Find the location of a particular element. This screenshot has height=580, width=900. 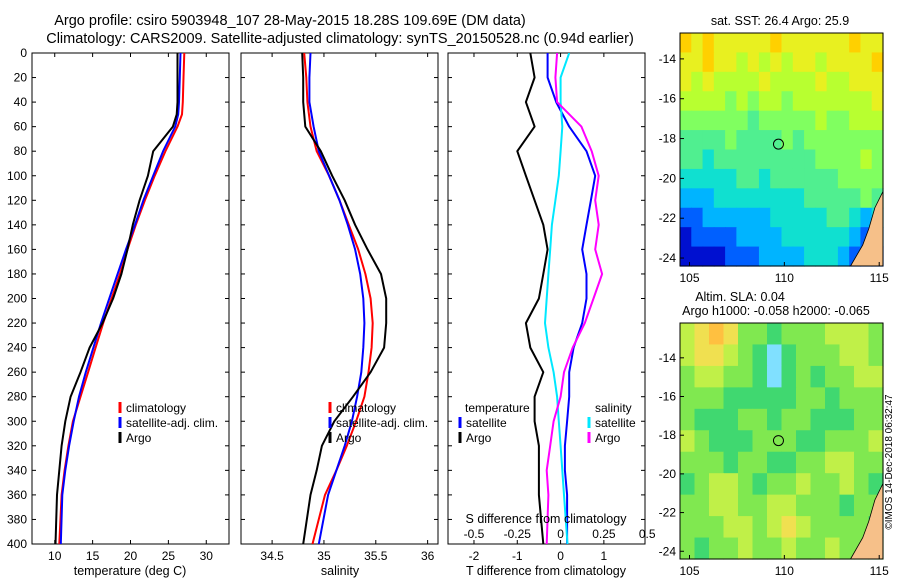

legend-title-salinity: salinity is located at coordinates (613, 408).